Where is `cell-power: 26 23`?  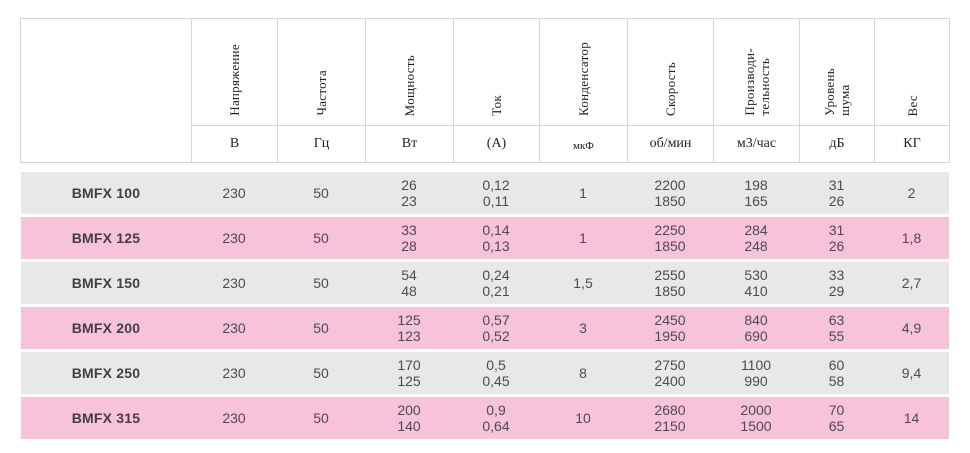 cell-power: 26 23 is located at coordinates (409, 193).